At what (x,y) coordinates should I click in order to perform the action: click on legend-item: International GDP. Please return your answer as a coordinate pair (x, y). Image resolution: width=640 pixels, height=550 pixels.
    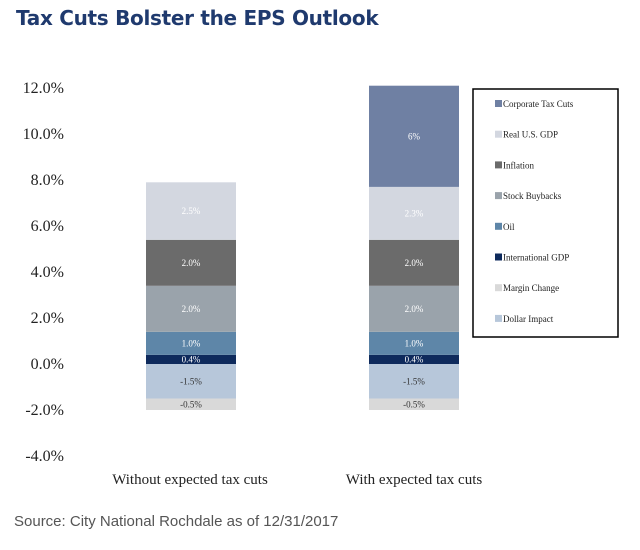
    Looking at the image, I should click on (532, 258).